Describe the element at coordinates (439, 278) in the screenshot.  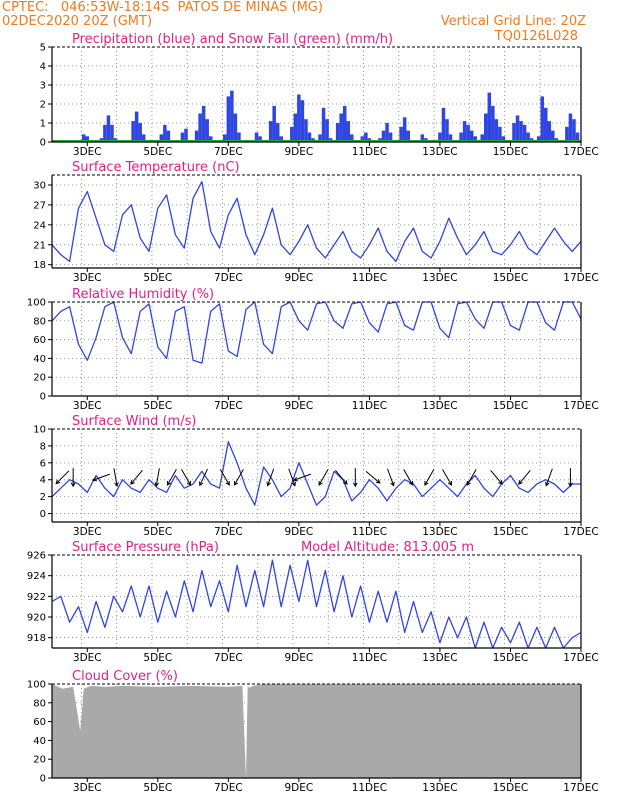
I see `temp-xtick-label: 13DEC` at that location.